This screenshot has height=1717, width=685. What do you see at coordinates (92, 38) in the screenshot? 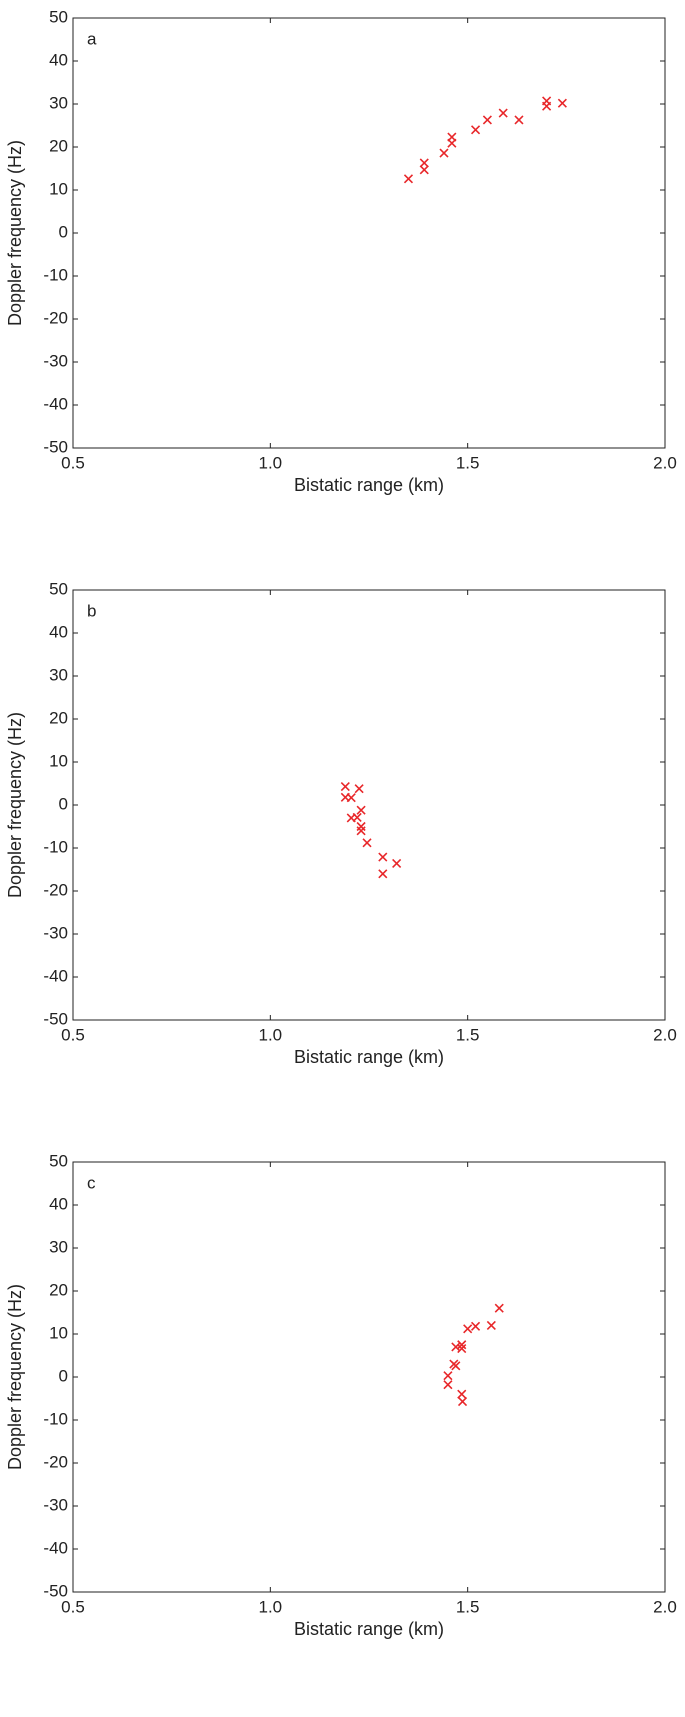
I see `panel-label: a` at bounding box center [92, 38].